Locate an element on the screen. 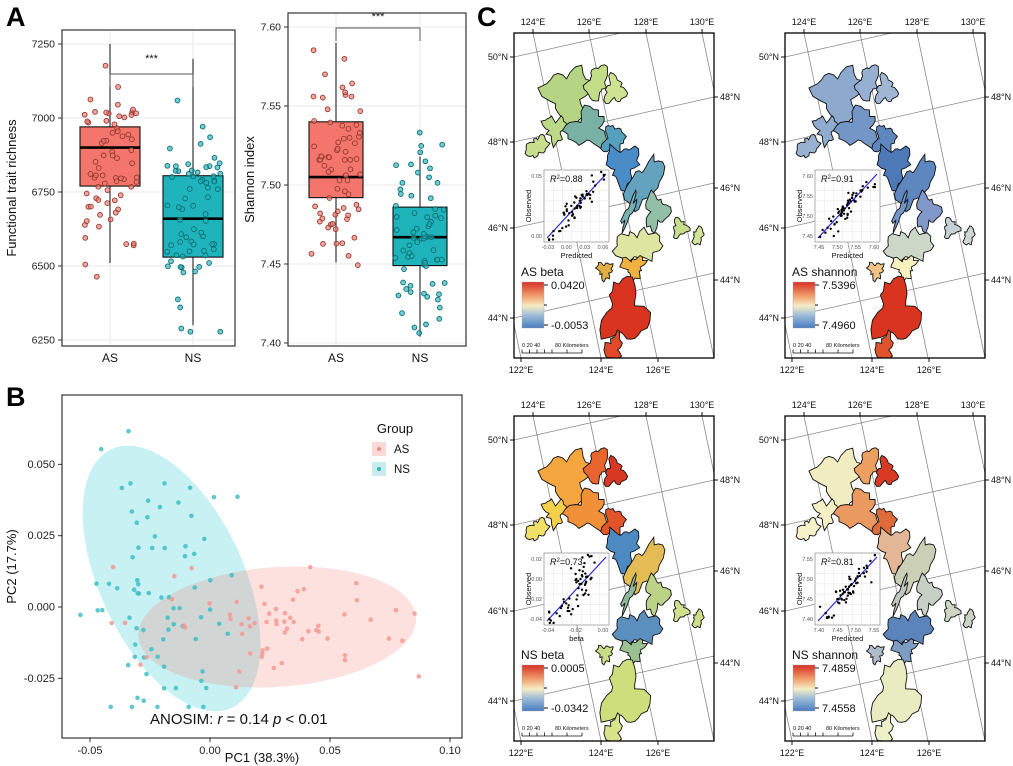  category-label: NS is located at coordinates (420, 358).